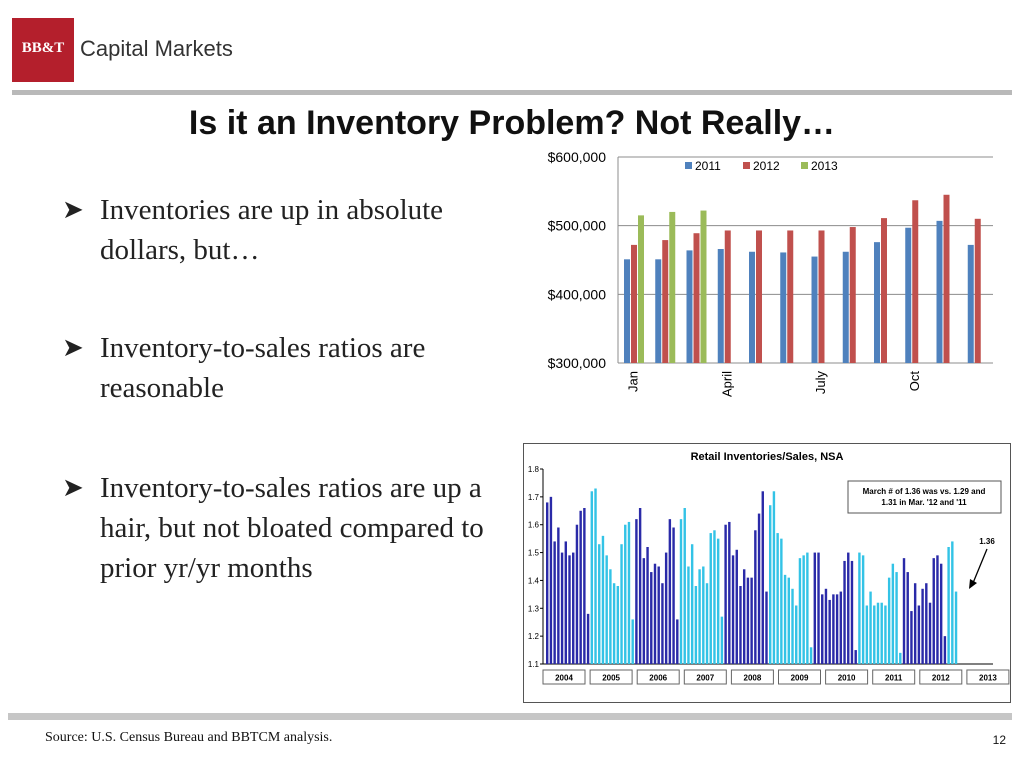 The width and height of the screenshot is (1024, 768). Describe the element at coordinates (577, 157) in the screenshot. I see `y-tick-label: $600,000` at that location.